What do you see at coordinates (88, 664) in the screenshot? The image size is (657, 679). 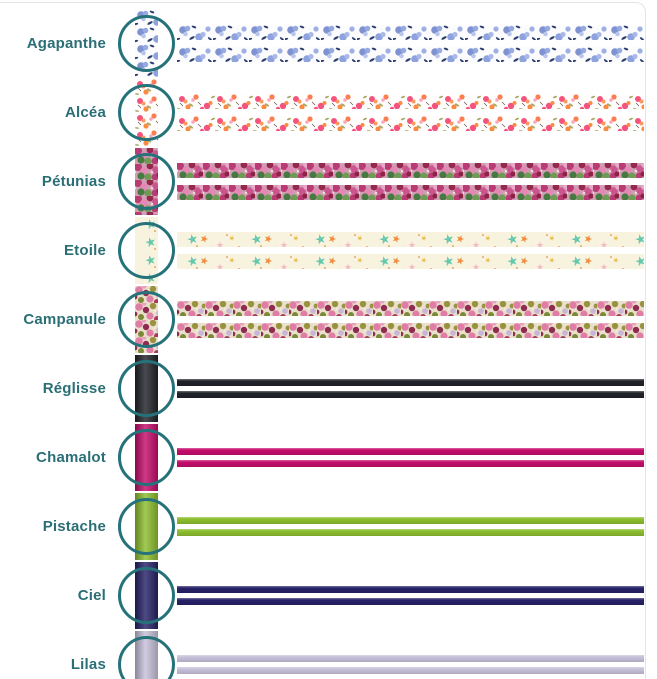 I see `fabric-name-label: Lilas` at bounding box center [88, 664].